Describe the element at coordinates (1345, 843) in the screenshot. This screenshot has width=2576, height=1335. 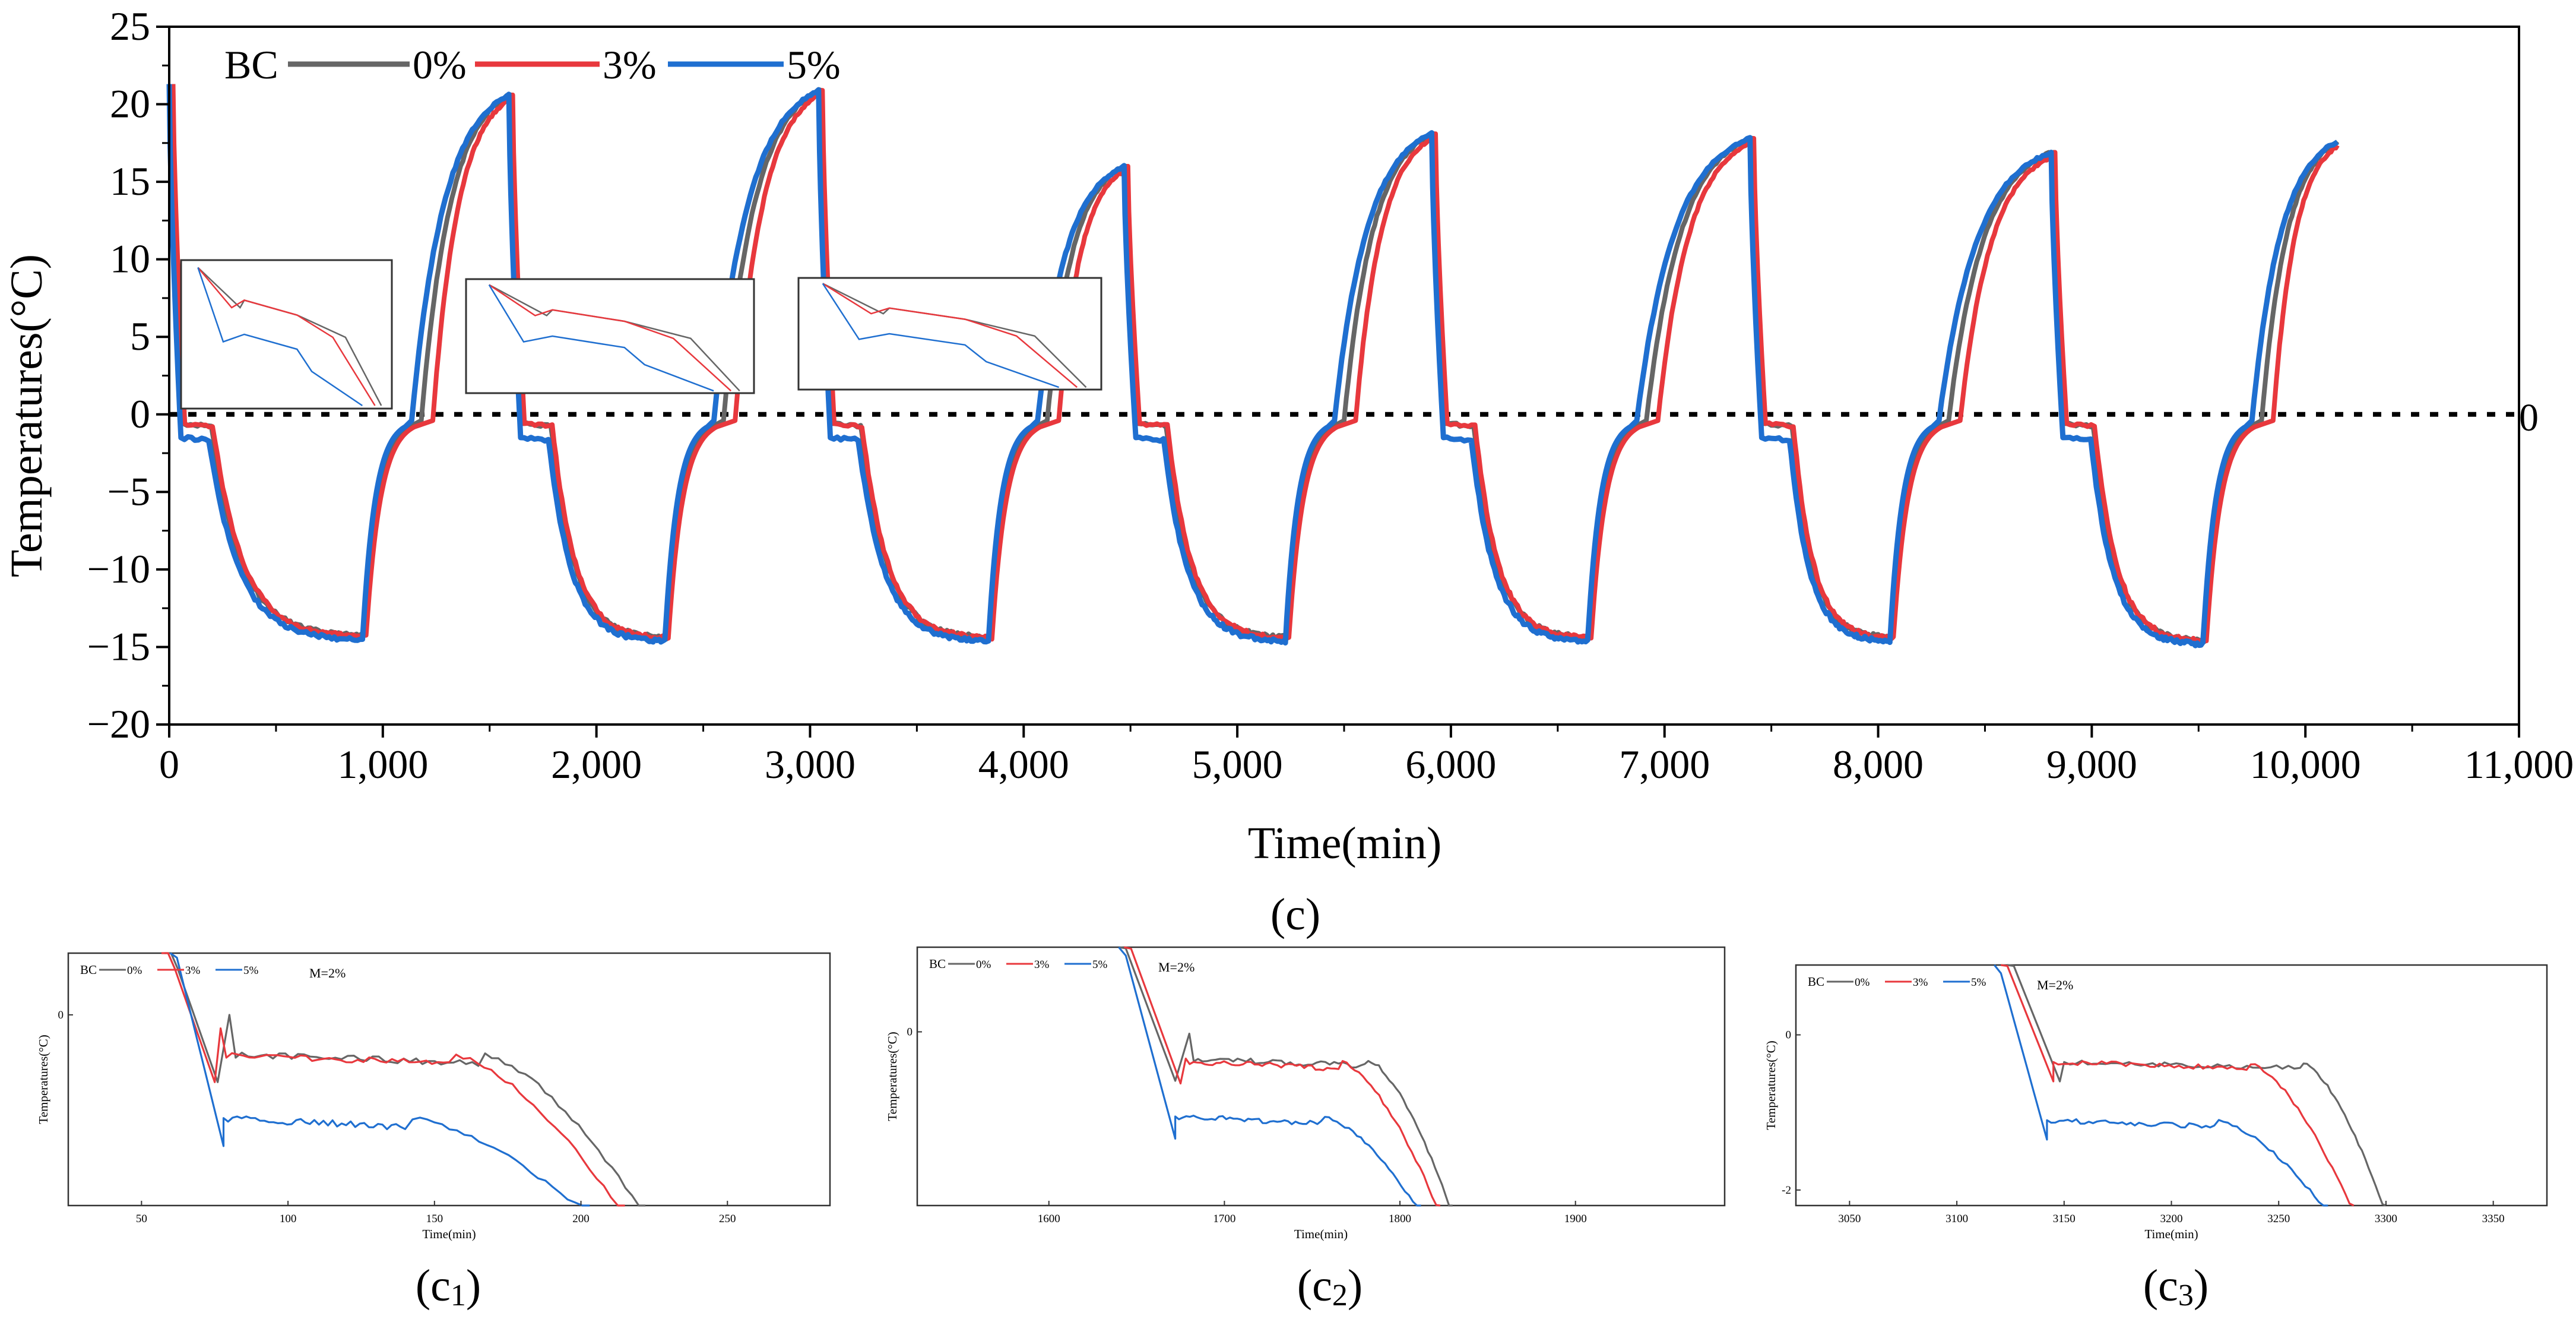
I see `main-x-axis-label: Time(min)` at that location.